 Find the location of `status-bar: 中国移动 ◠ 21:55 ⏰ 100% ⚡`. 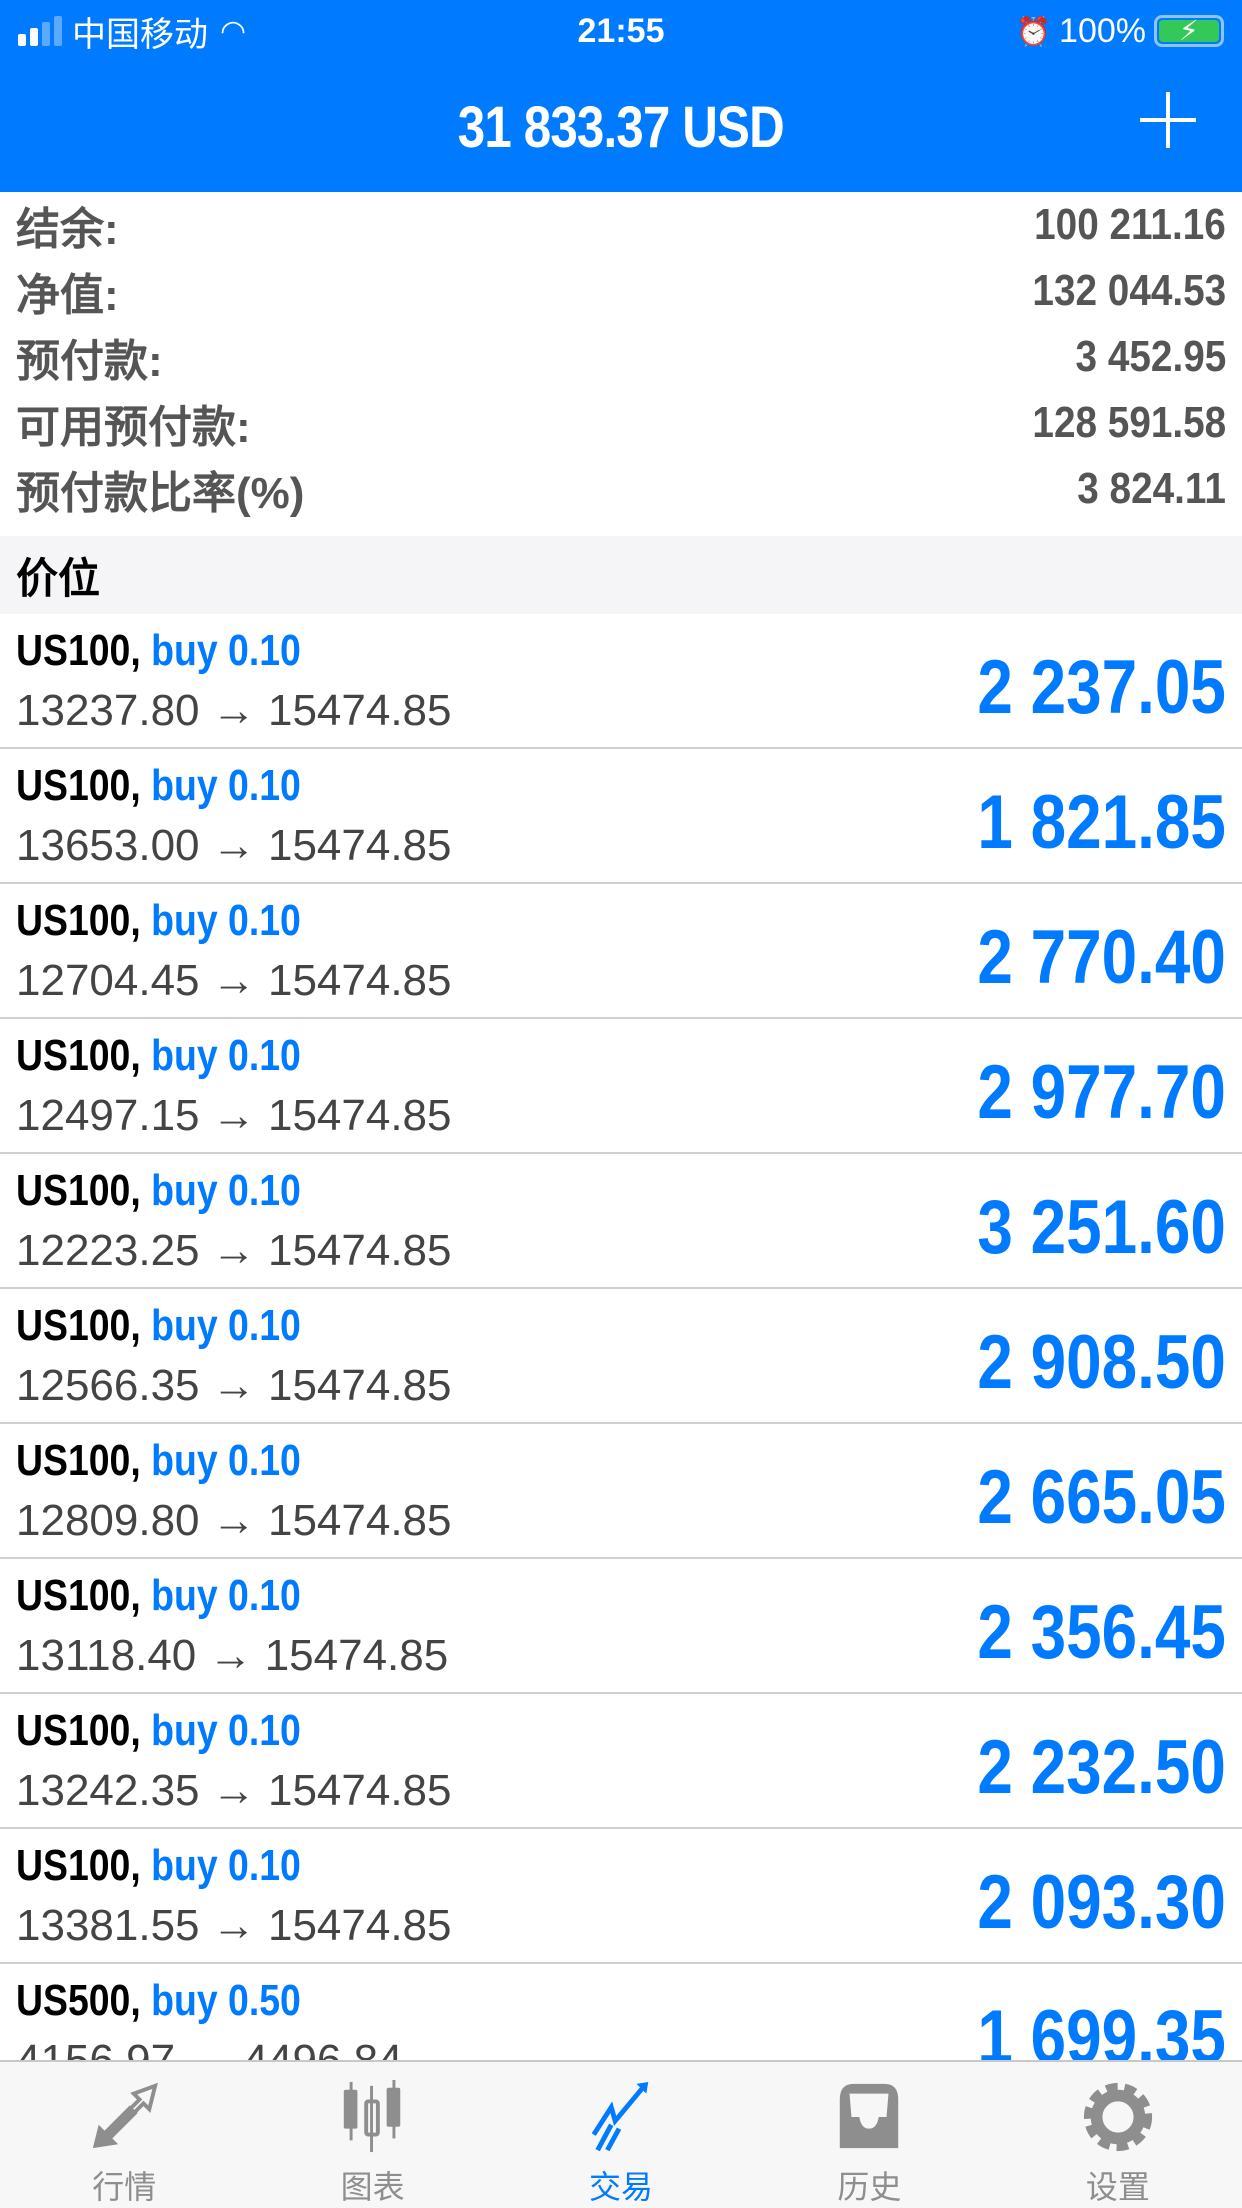

status-bar: 中国移动 ◠ 21:55 ⏰ 100% ⚡ is located at coordinates (621, 31).